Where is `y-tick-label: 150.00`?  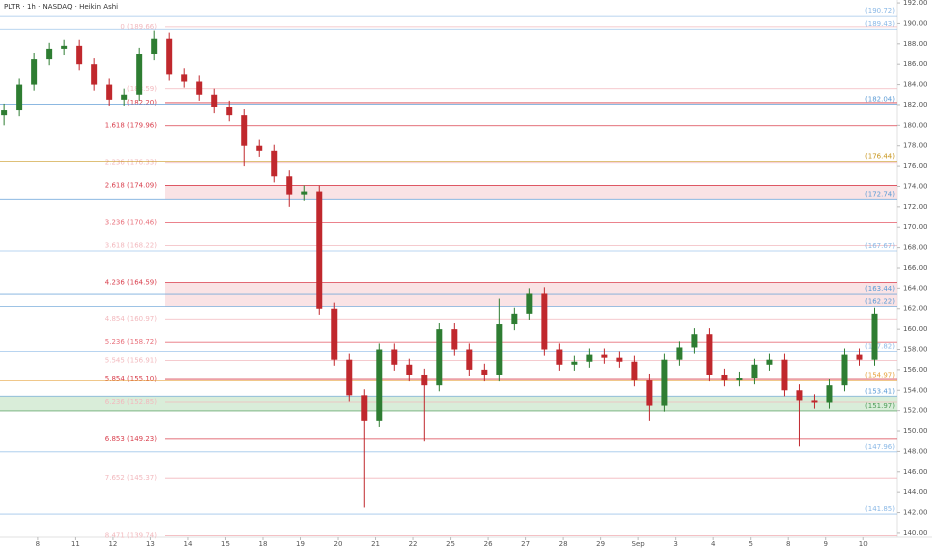 y-tick-label: 150.00 is located at coordinates (915, 431).